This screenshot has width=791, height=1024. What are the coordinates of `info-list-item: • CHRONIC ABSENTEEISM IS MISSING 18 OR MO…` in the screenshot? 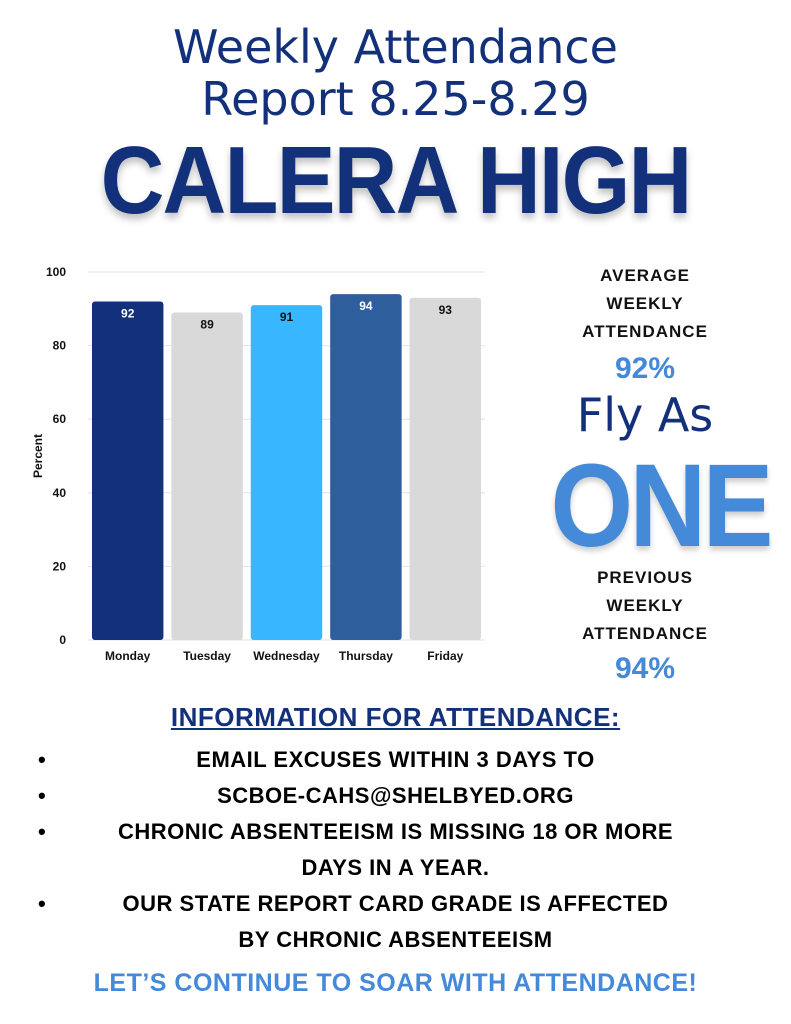 It's located at (395, 832).